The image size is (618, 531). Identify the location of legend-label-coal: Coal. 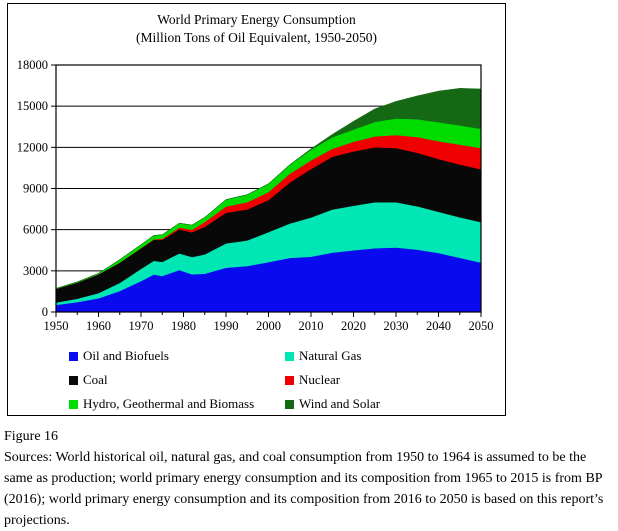
(95, 379).